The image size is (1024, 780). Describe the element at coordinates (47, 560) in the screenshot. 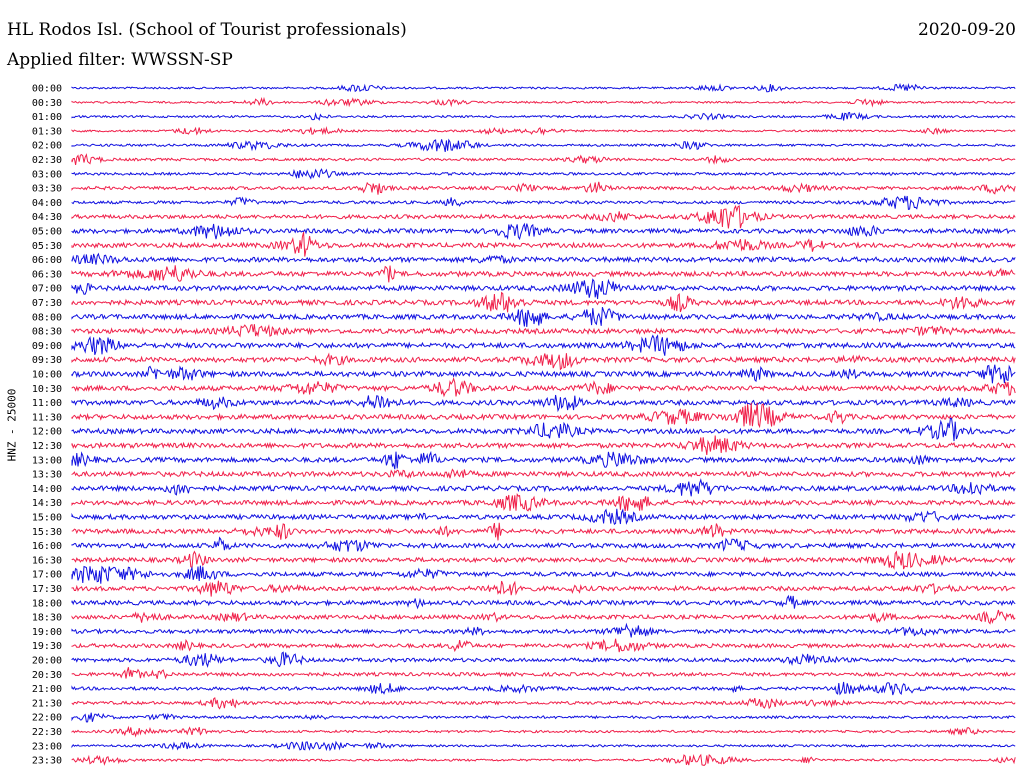

I see `row-time-label: 16:30` at that location.